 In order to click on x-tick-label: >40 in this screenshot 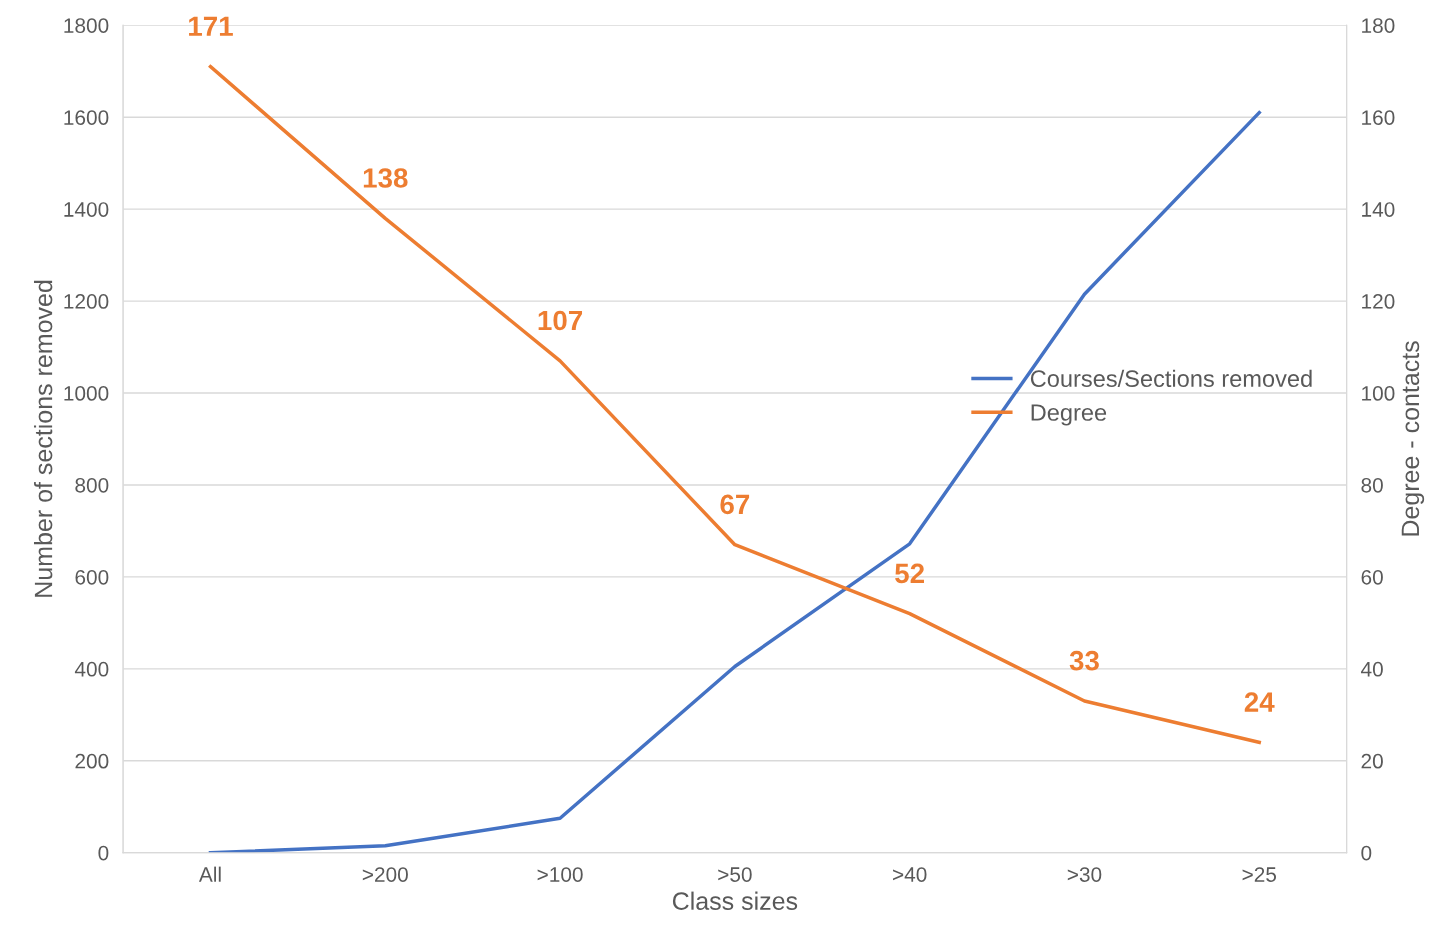, I will do `click(910, 874)`.